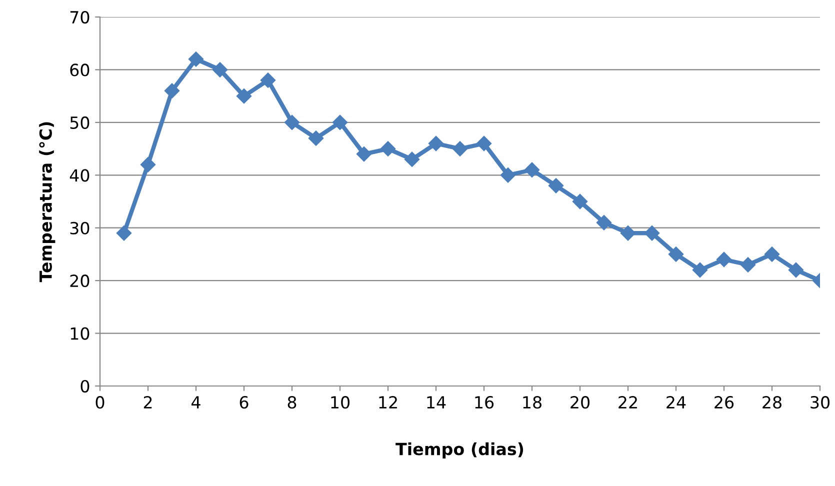  I want to click on x-tick-label: 2, so click(148, 402).